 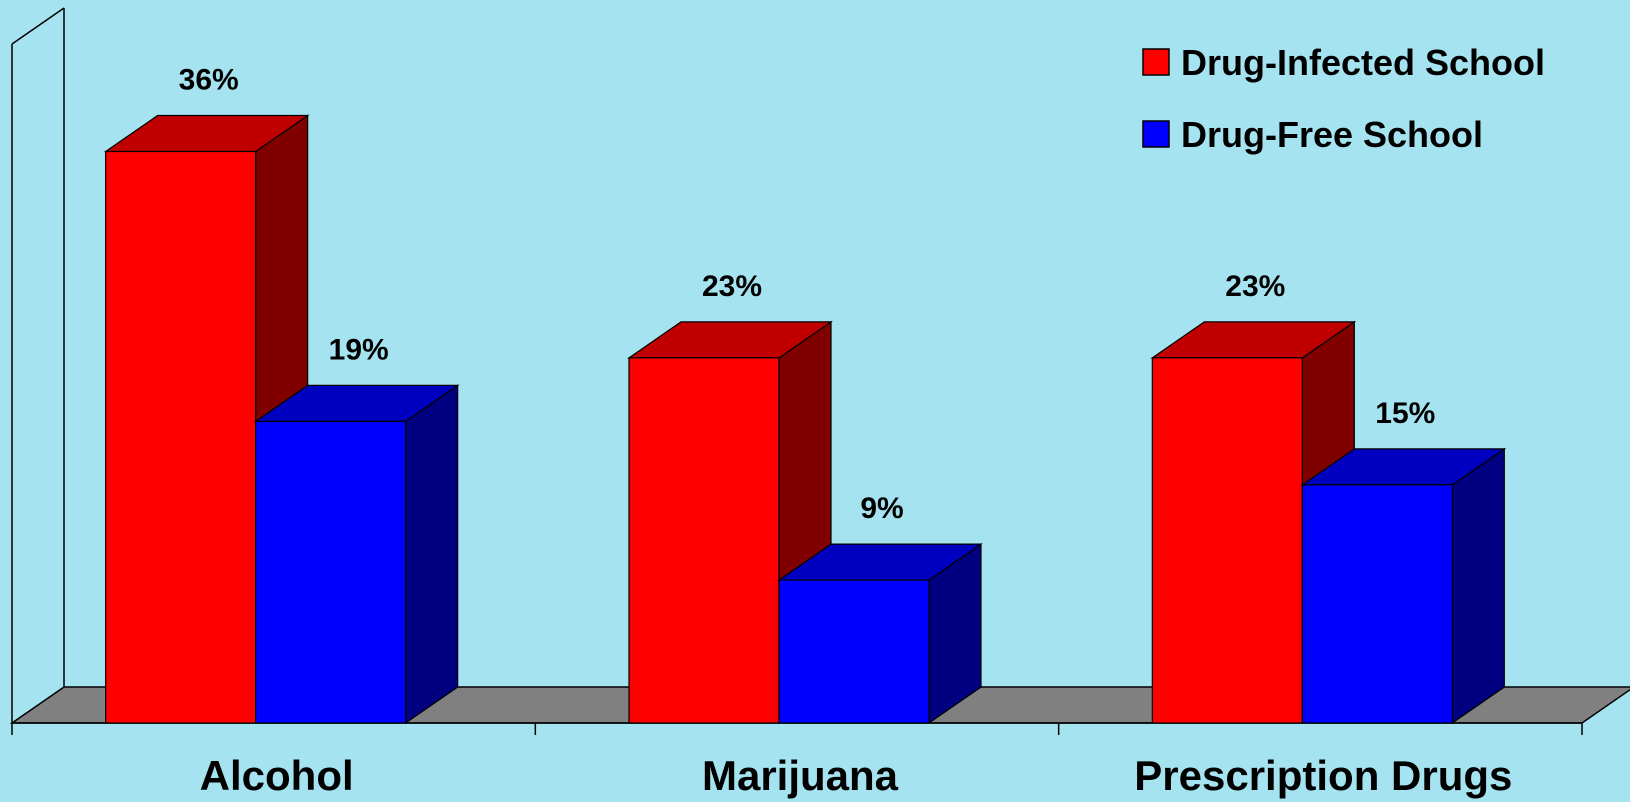 I want to click on data-label: 9%, so click(x=881, y=508).